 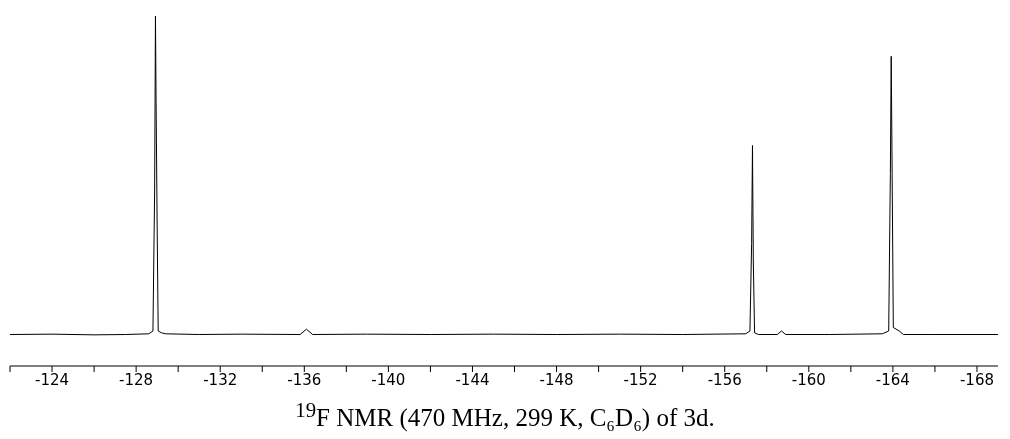 What do you see at coordinates (505, 415) in the screenshot?
I see `text: $^{19}$F NMR (470 MHz, 299 K, C₆D₆) of 3d.` at bounding box center [505, 415].